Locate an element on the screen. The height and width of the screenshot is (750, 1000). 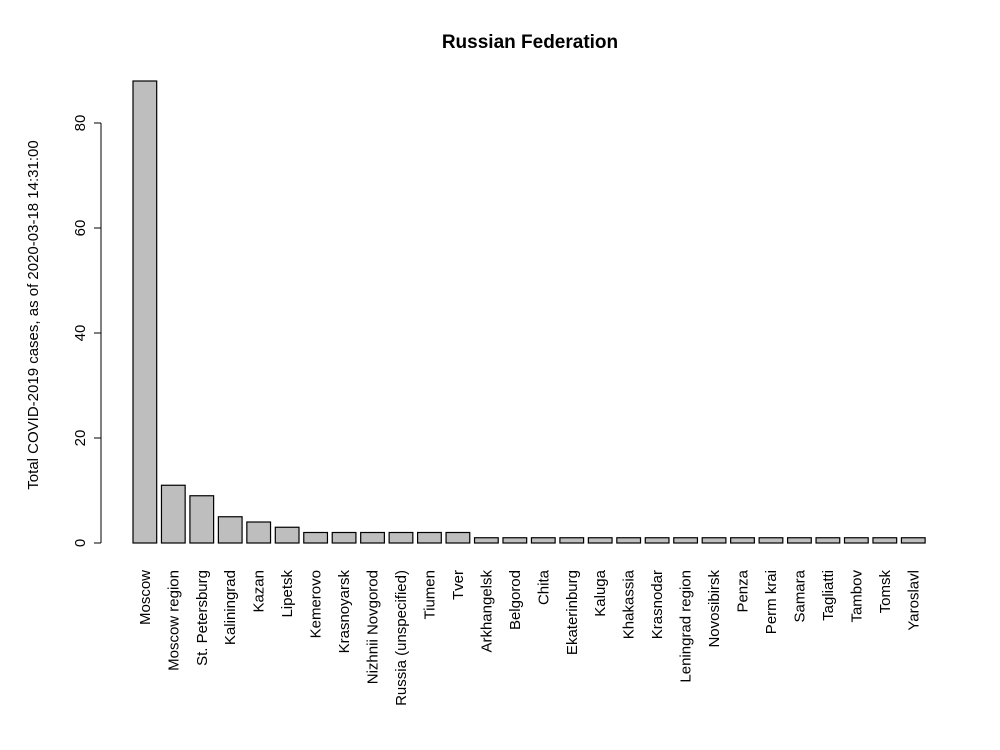
x-tick-label: Khakassia is located at coordinates (629, 604).